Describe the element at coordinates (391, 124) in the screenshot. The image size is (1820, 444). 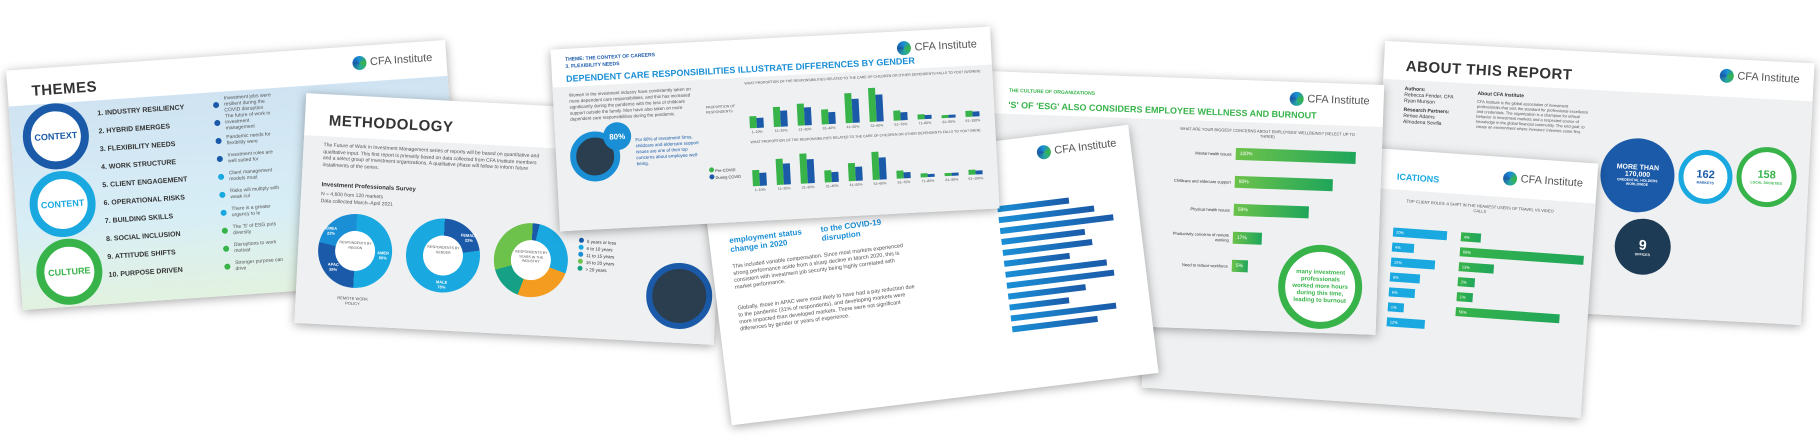
I see `page-title: METHODOLOGY` at that location.